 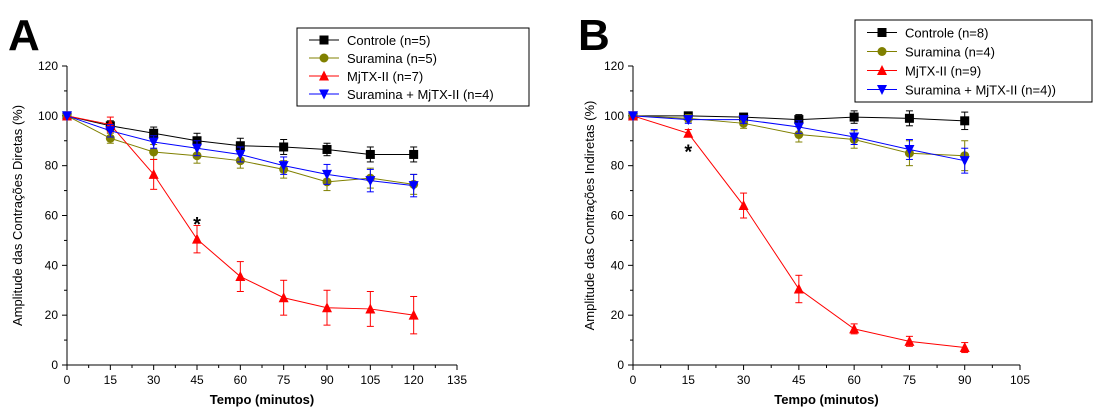 I want to click on x-tick-label: 120, so click(x=414, y=380).